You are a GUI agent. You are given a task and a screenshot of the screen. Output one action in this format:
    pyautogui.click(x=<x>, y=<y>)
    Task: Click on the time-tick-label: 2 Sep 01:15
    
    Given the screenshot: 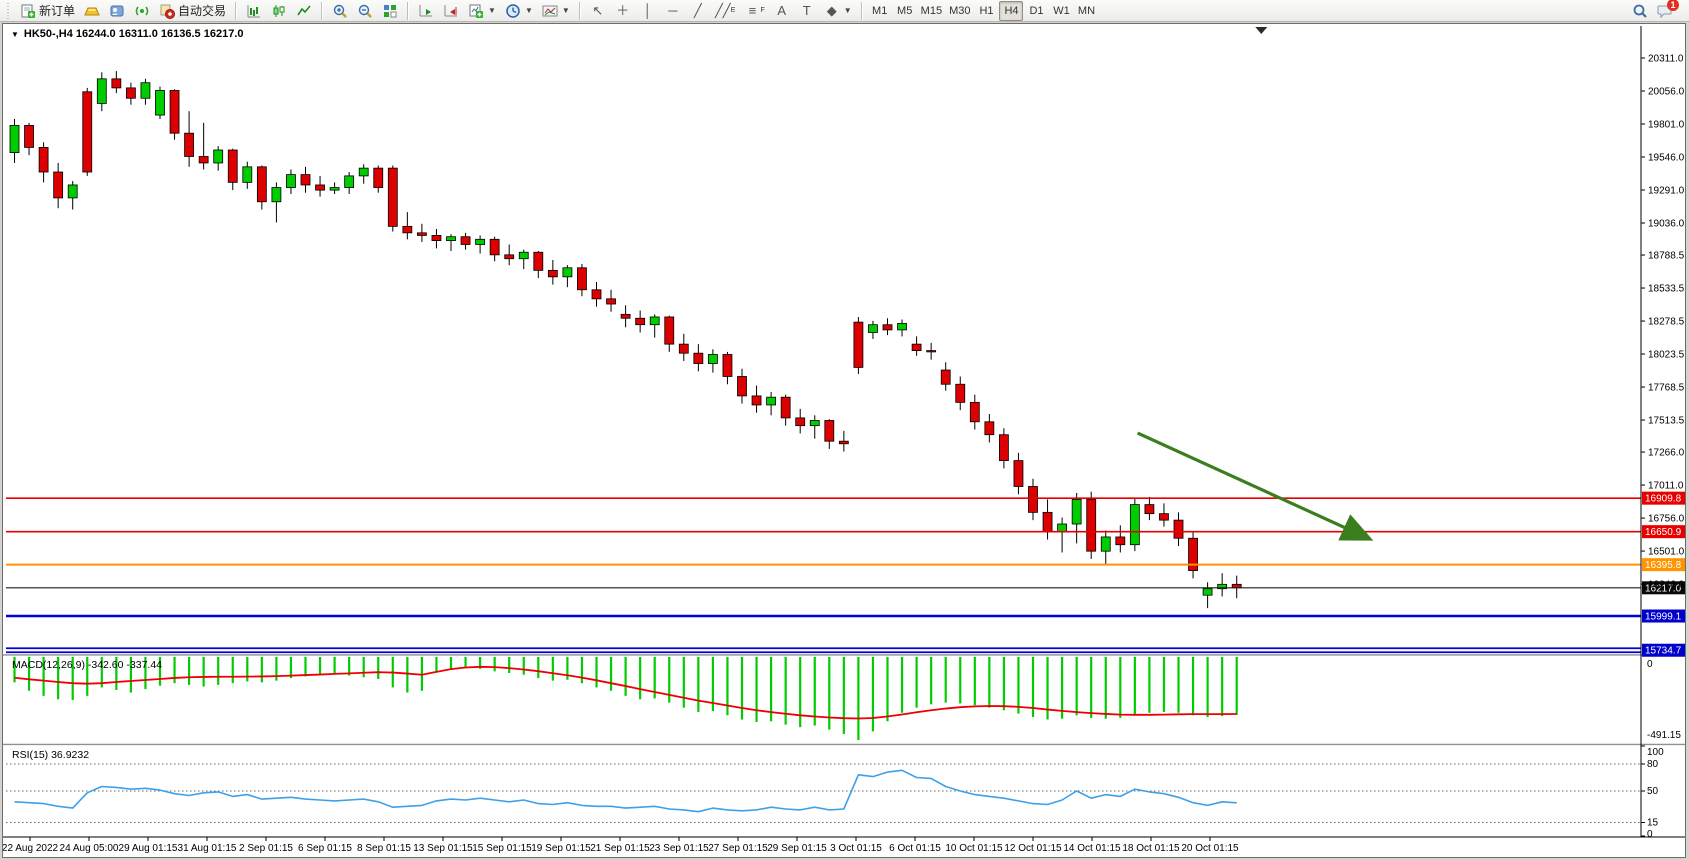 What is the action you would take?
    pyautogui.click(x=266, y=848)
    